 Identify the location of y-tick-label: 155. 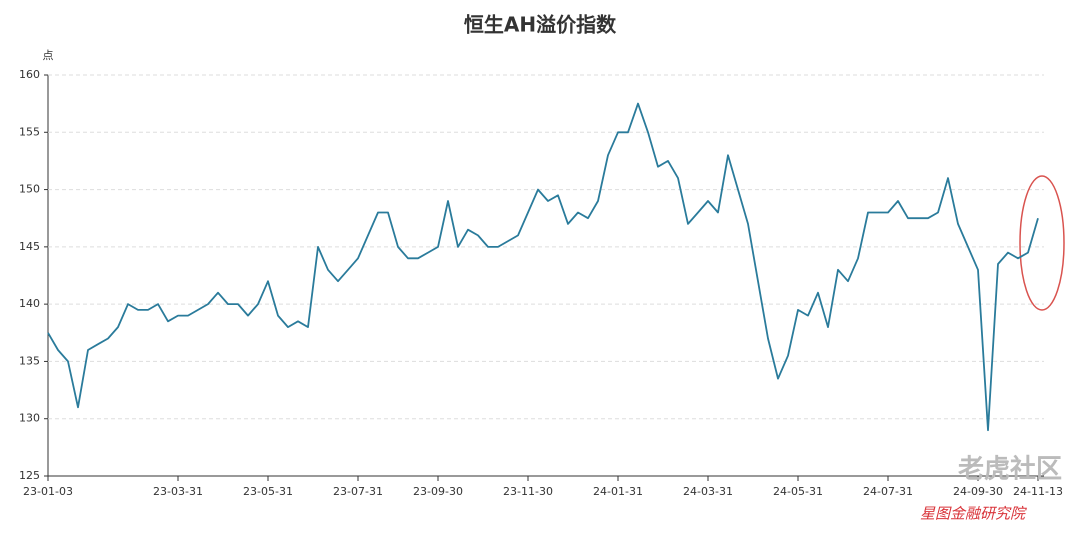
(29, 131).